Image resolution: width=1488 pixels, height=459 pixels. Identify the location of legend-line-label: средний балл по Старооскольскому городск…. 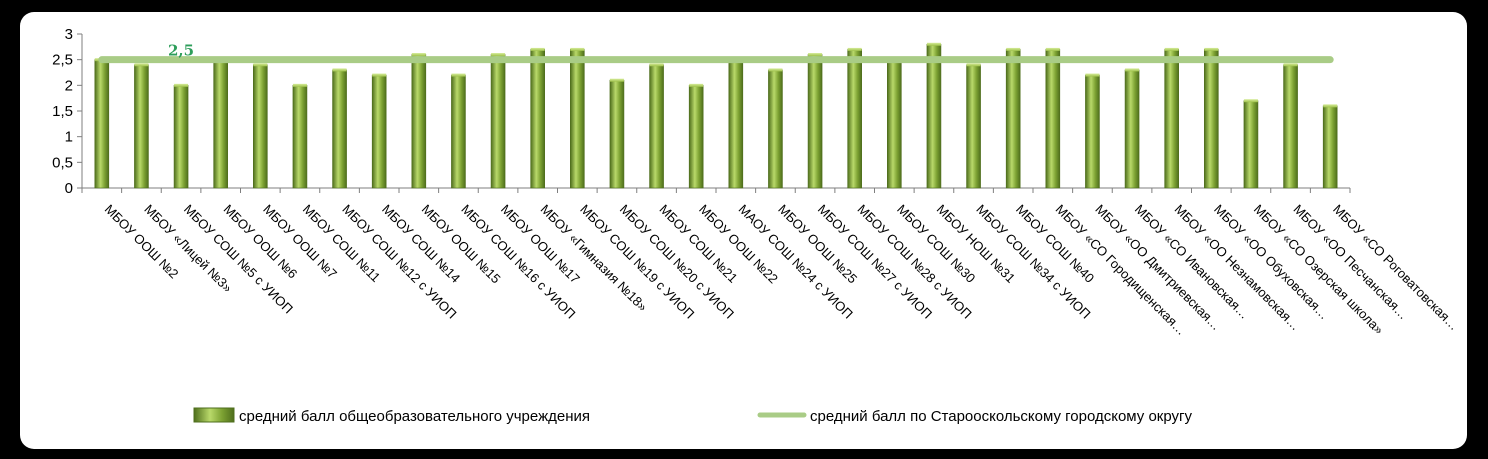
(1001, 416).